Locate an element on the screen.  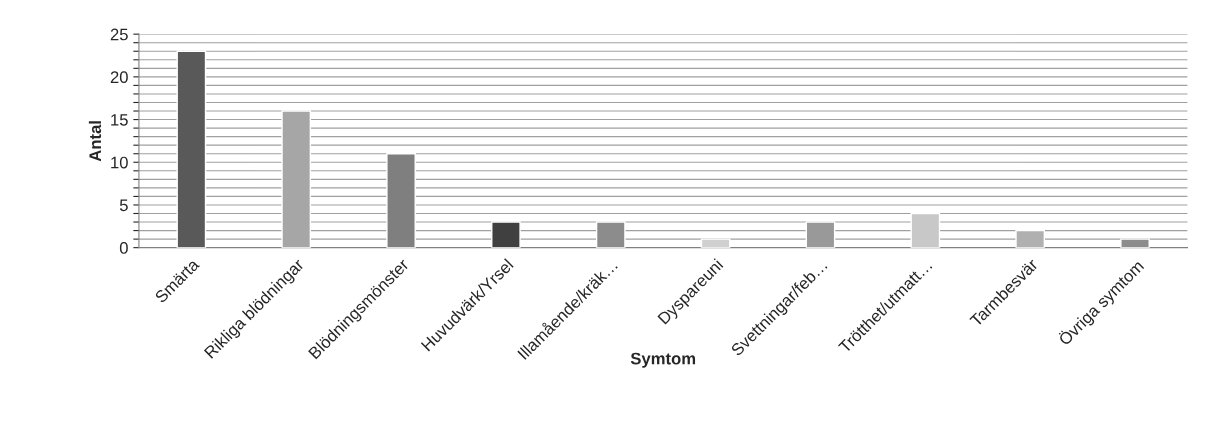
y-tick-label: 0 is located at coordinates (123, 248).